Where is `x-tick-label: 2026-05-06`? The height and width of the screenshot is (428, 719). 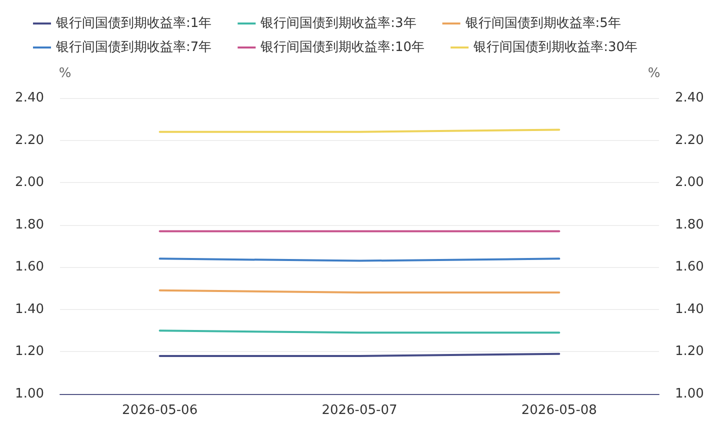 x-tick-label: 2026-05-06 is located at coordinates (160, 410).